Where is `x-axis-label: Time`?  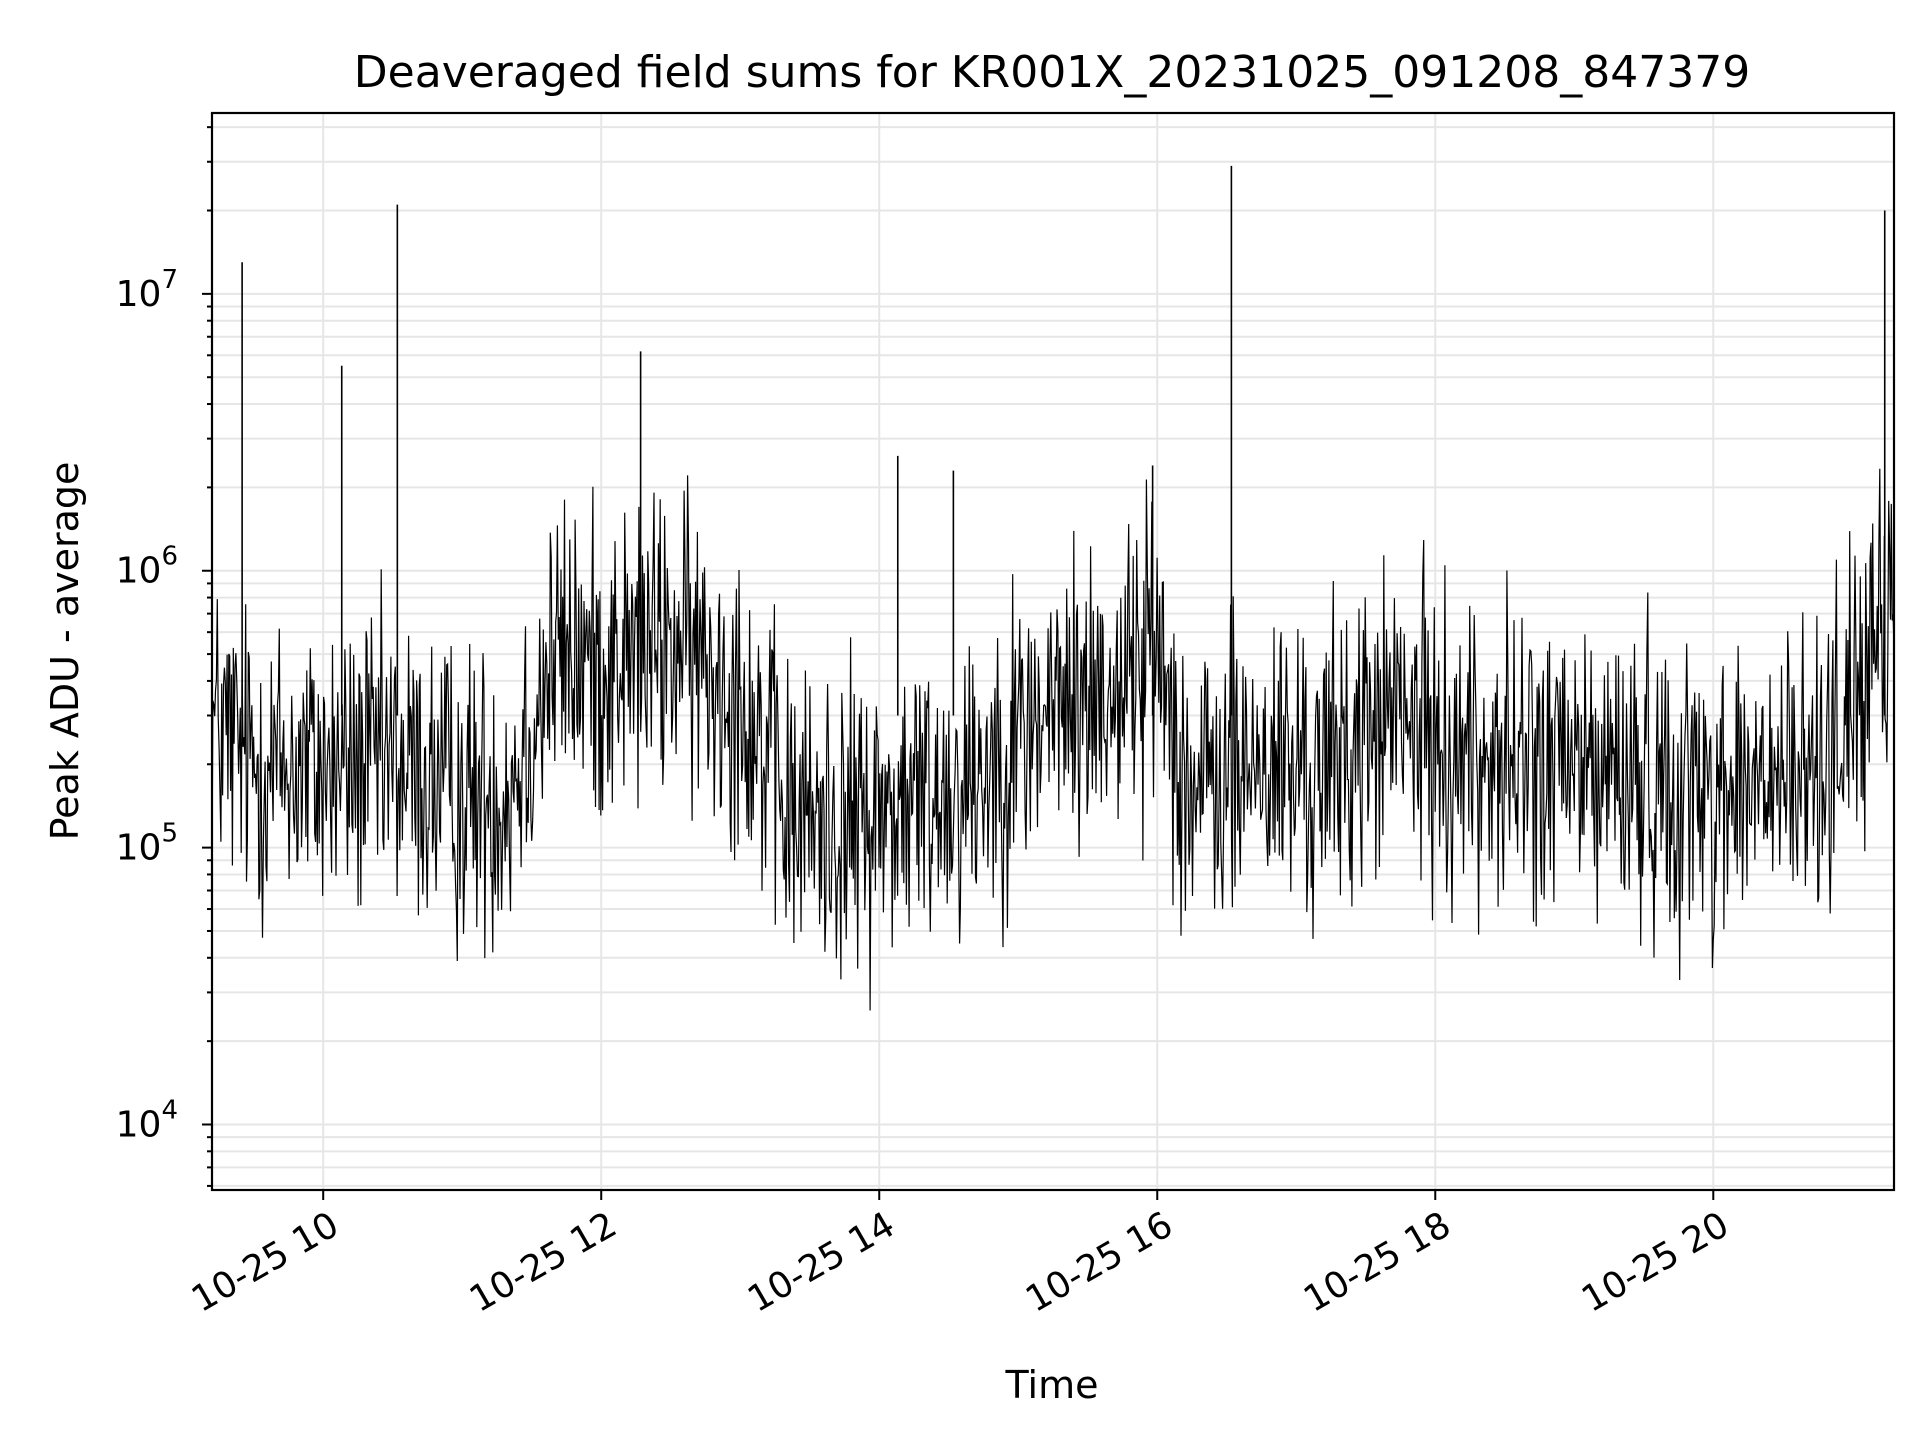
x-axis-label: Time is located at coordinates (1052, 1385).